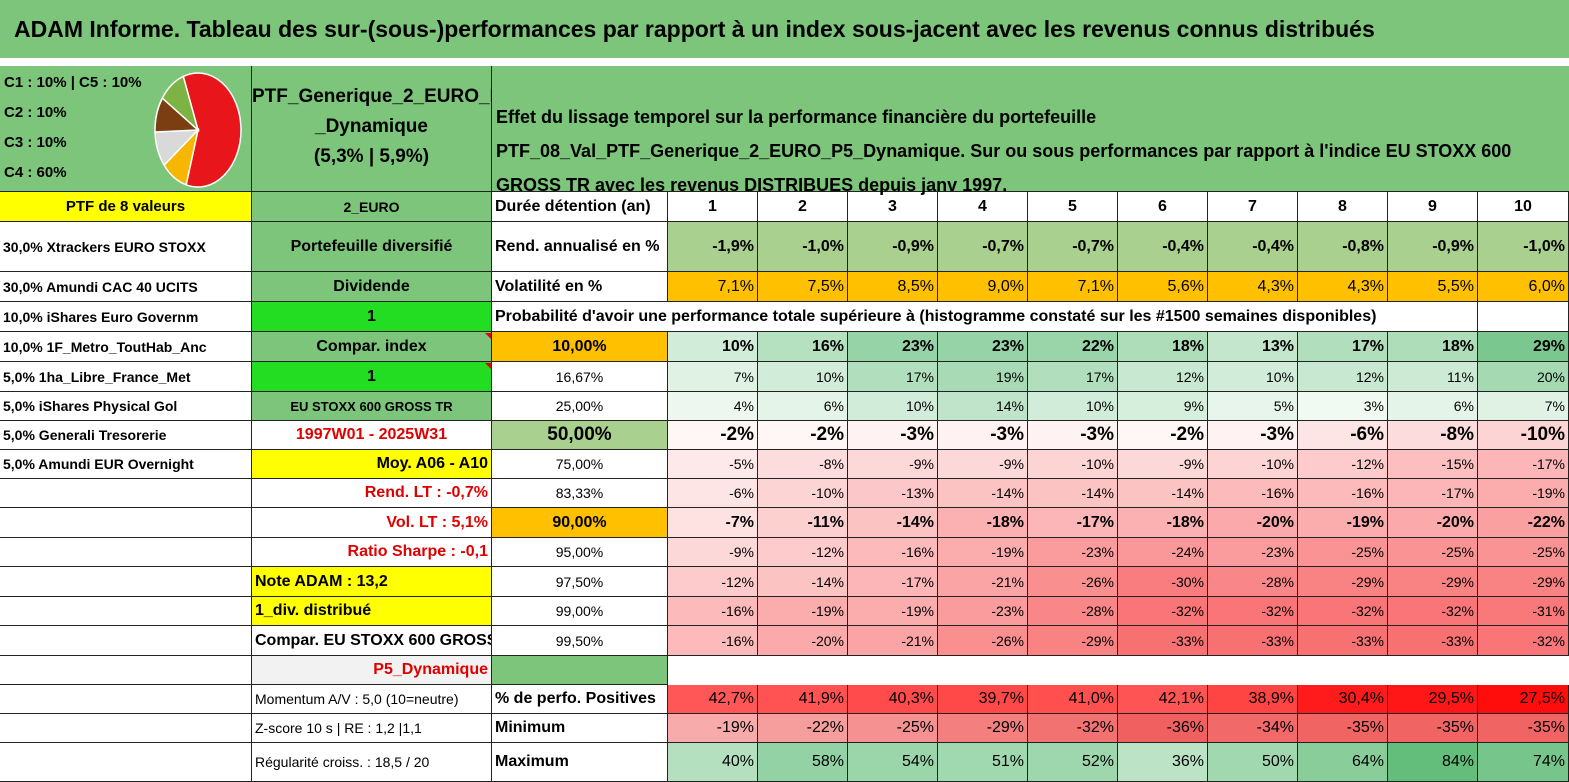 This screenshot has height=782, width=1569. I want to click on quantile-value: -22%, so click(1523, 523).